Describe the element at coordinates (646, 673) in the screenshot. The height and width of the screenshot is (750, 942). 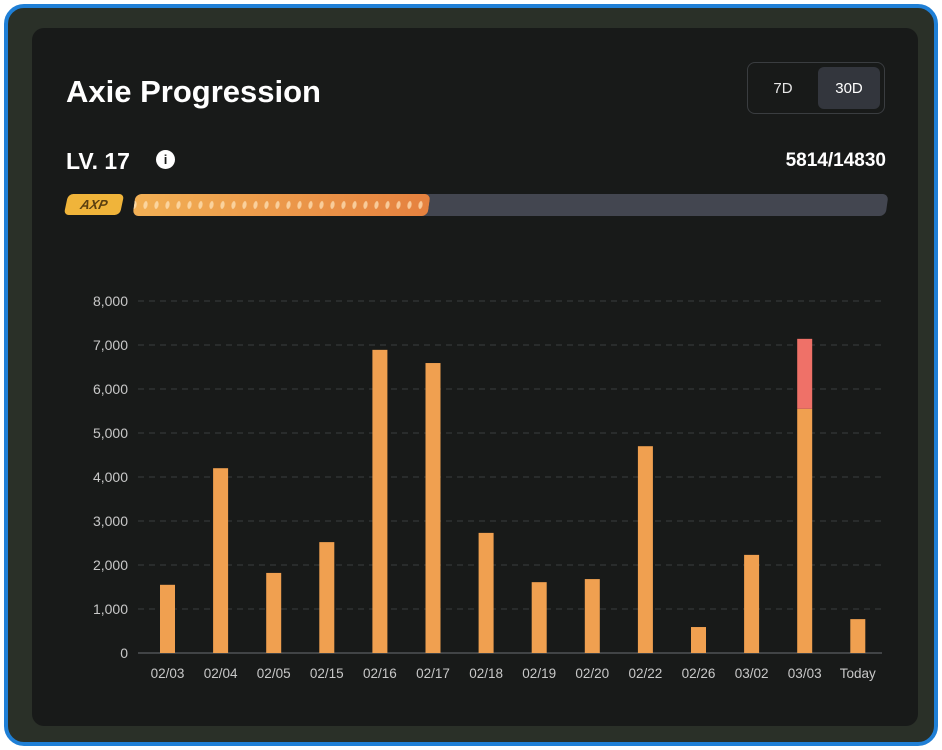
I see `x-tick-label: 02/22` at that location.